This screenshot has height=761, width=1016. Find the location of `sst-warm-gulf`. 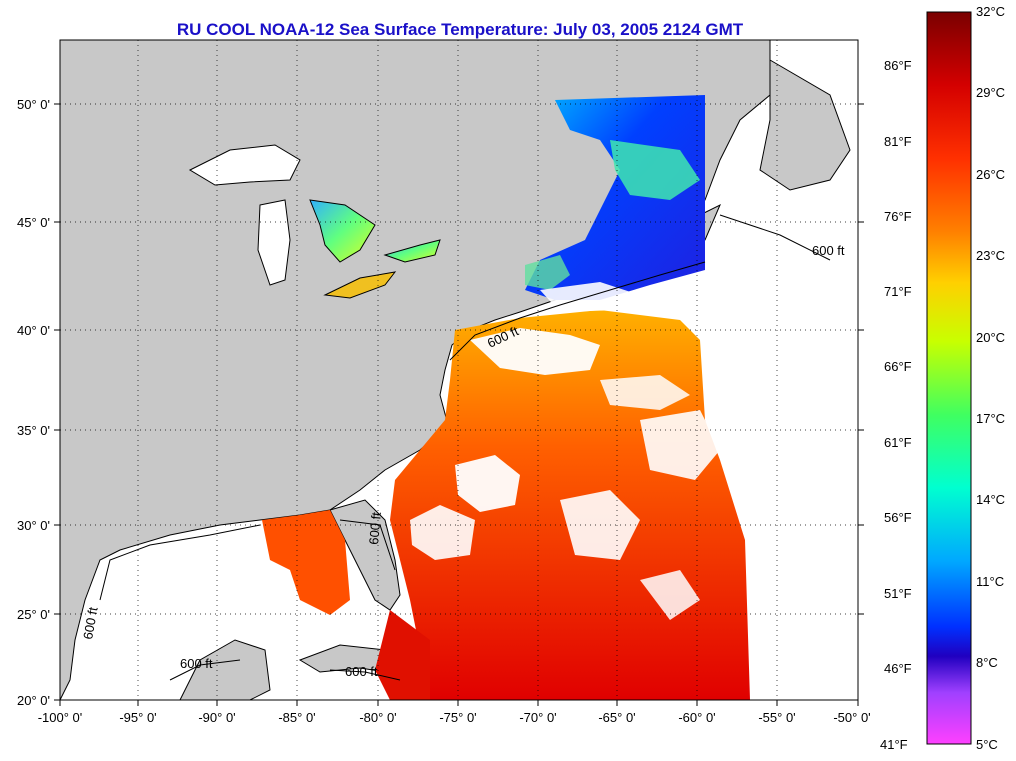

sst-warm-gulf is located at coordinates (306, 562).